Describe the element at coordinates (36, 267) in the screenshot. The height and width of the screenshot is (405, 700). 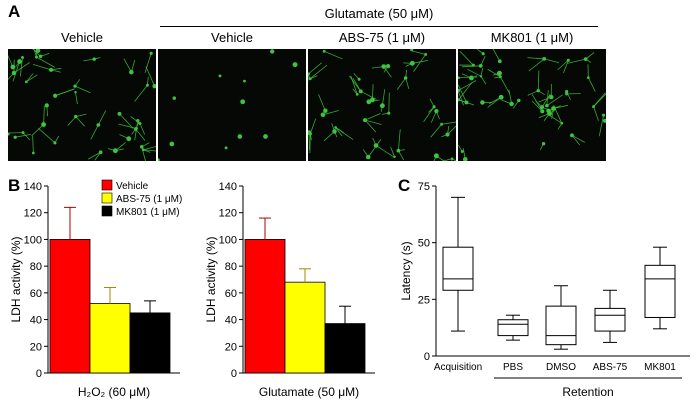
I see `y-tick-label: 80` at that location.